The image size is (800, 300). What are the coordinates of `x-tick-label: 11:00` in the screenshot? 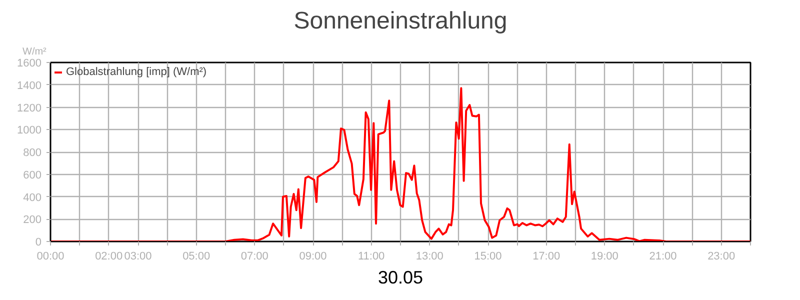 It's located at (371, 256).